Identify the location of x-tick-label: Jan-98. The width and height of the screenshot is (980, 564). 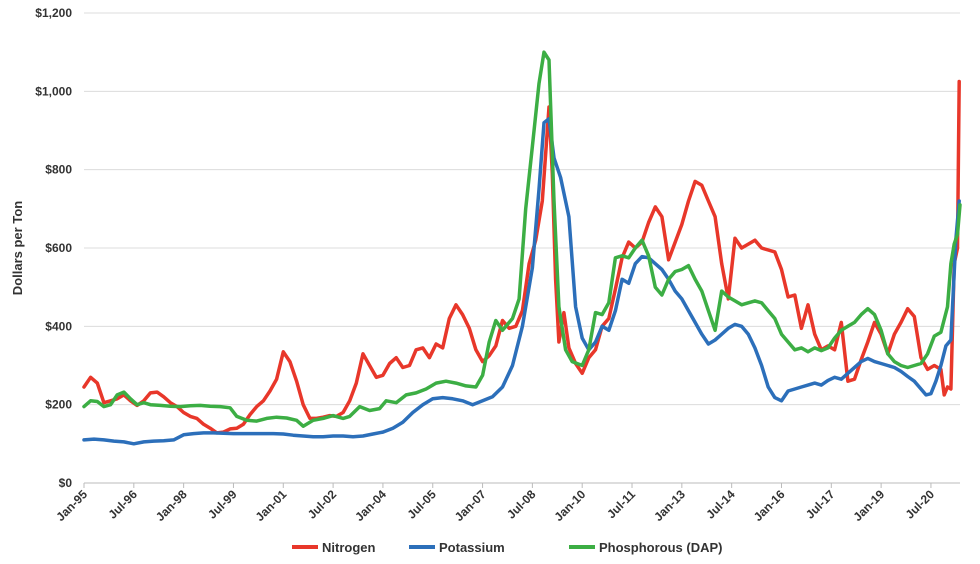
(171, 505).